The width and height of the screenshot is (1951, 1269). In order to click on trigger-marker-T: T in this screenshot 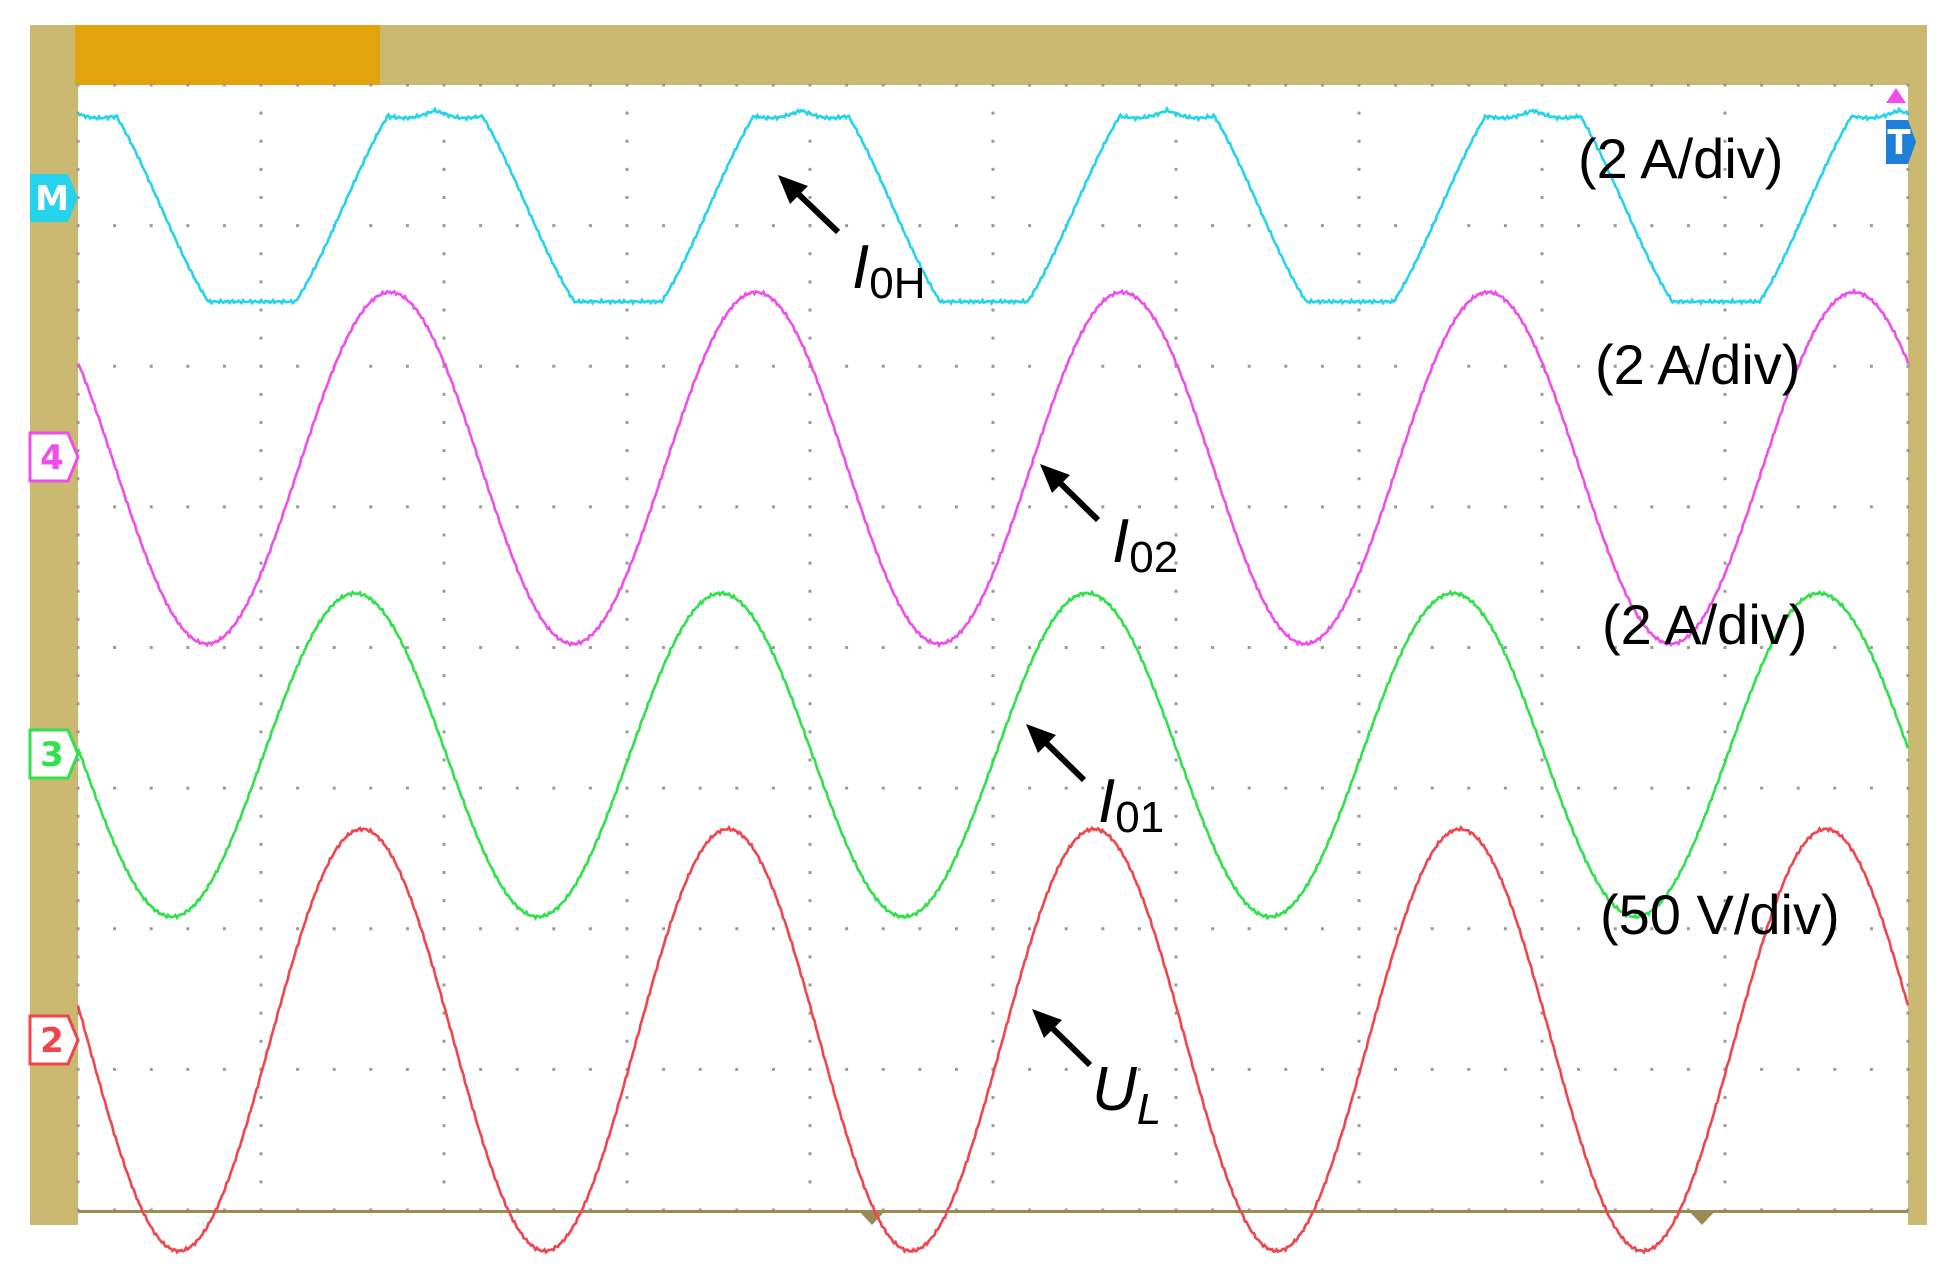, I will do `click(1901, 142)`.